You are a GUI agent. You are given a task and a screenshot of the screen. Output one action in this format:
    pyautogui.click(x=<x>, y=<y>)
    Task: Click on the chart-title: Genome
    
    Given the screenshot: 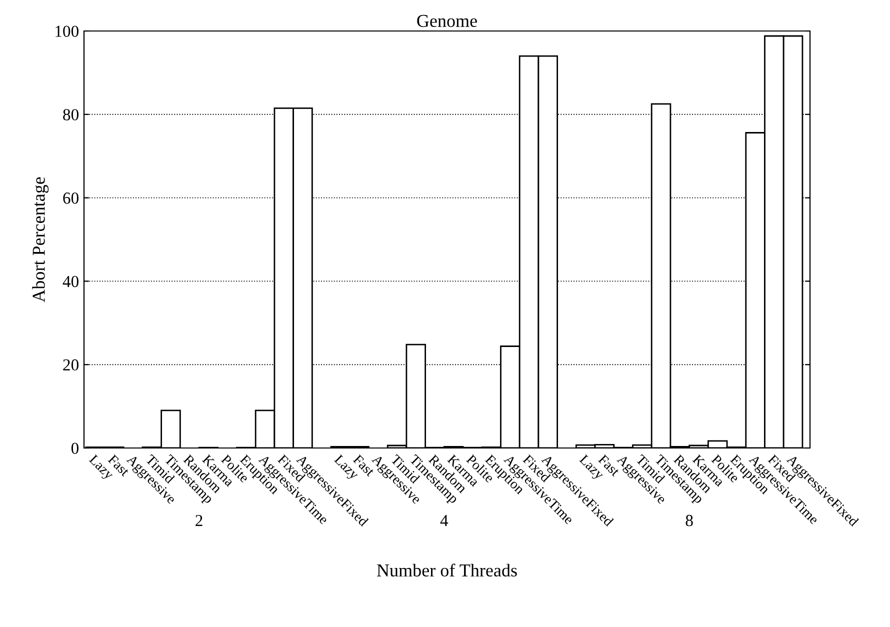 What is the action you would take?
    pyautogui.click(x=447, y=21)
    